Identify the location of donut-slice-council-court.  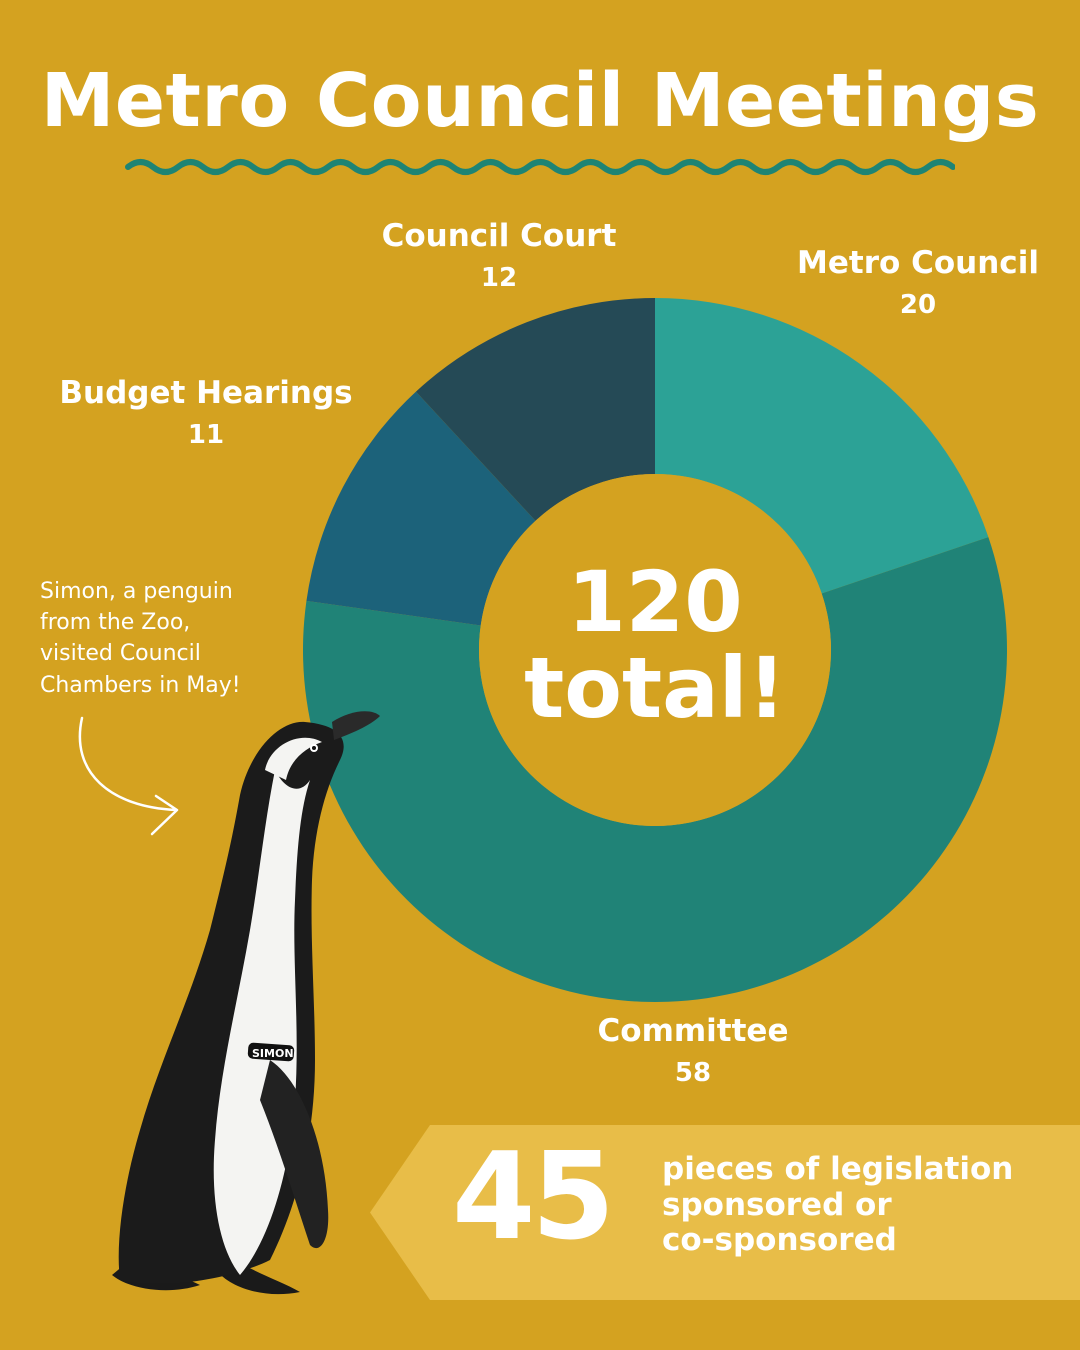
(535, 409).